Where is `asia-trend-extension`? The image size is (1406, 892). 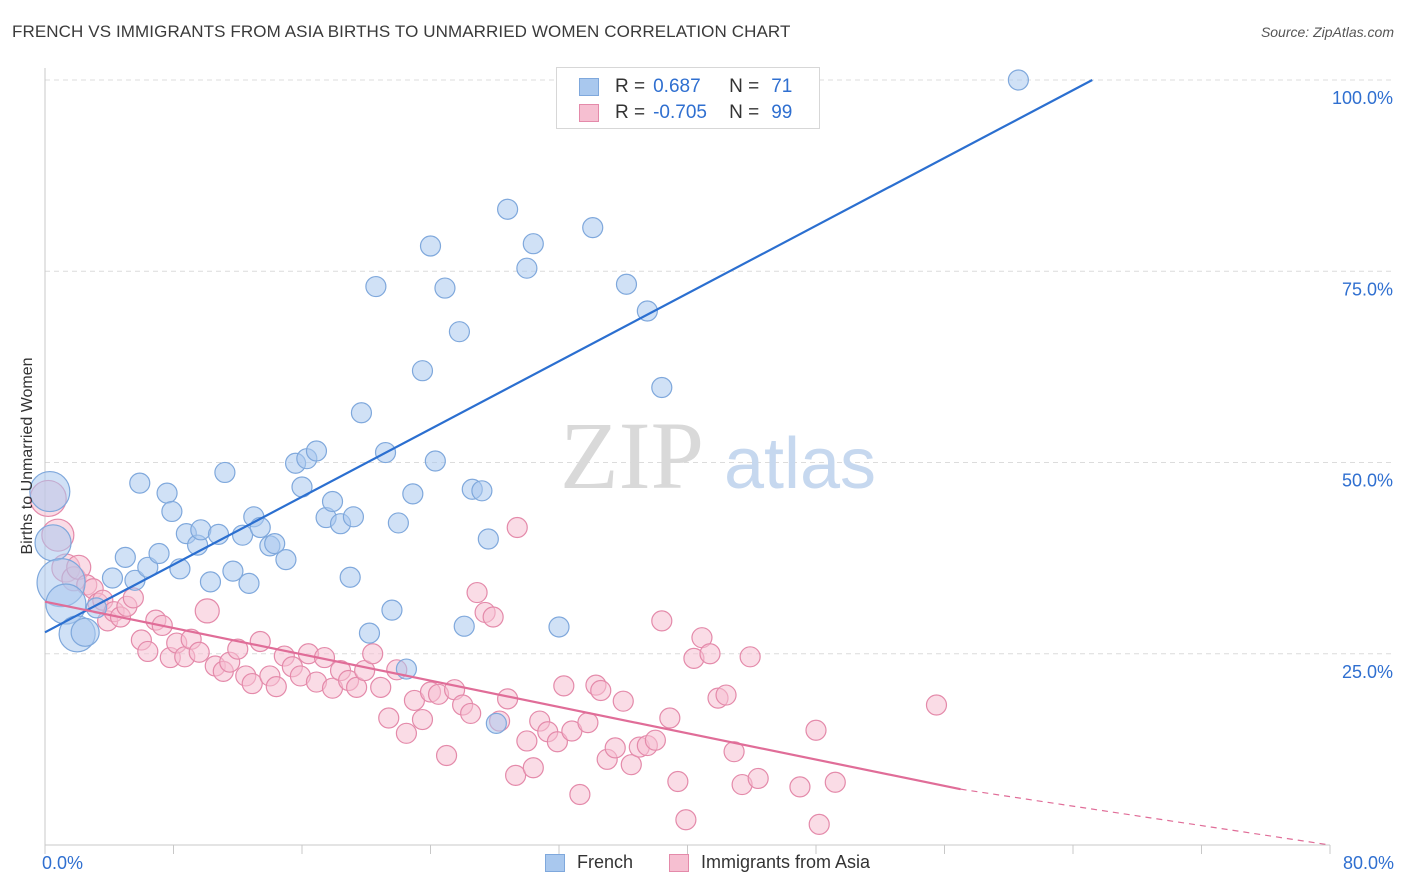
asia-trend-extension is located at coordinates (1145, 817).